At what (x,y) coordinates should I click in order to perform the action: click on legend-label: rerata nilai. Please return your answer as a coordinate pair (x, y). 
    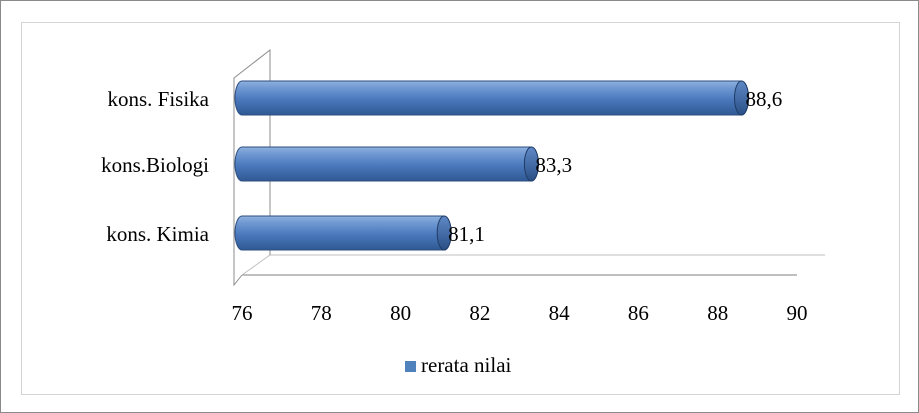
    Looking at the image, I should click on (466, 365).